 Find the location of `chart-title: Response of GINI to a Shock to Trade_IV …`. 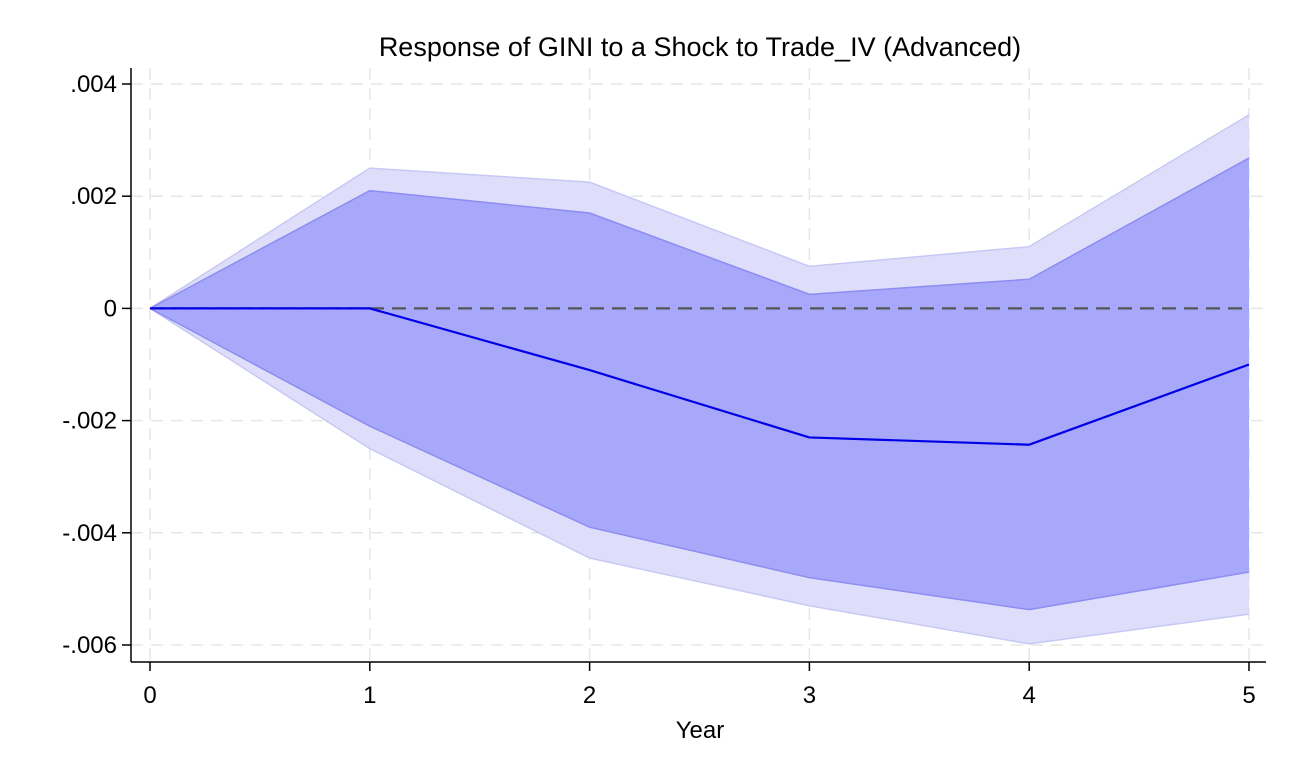

chart-title: Response of GINI to a Shock to Trade_IV … is located at coordinates (700, 47).